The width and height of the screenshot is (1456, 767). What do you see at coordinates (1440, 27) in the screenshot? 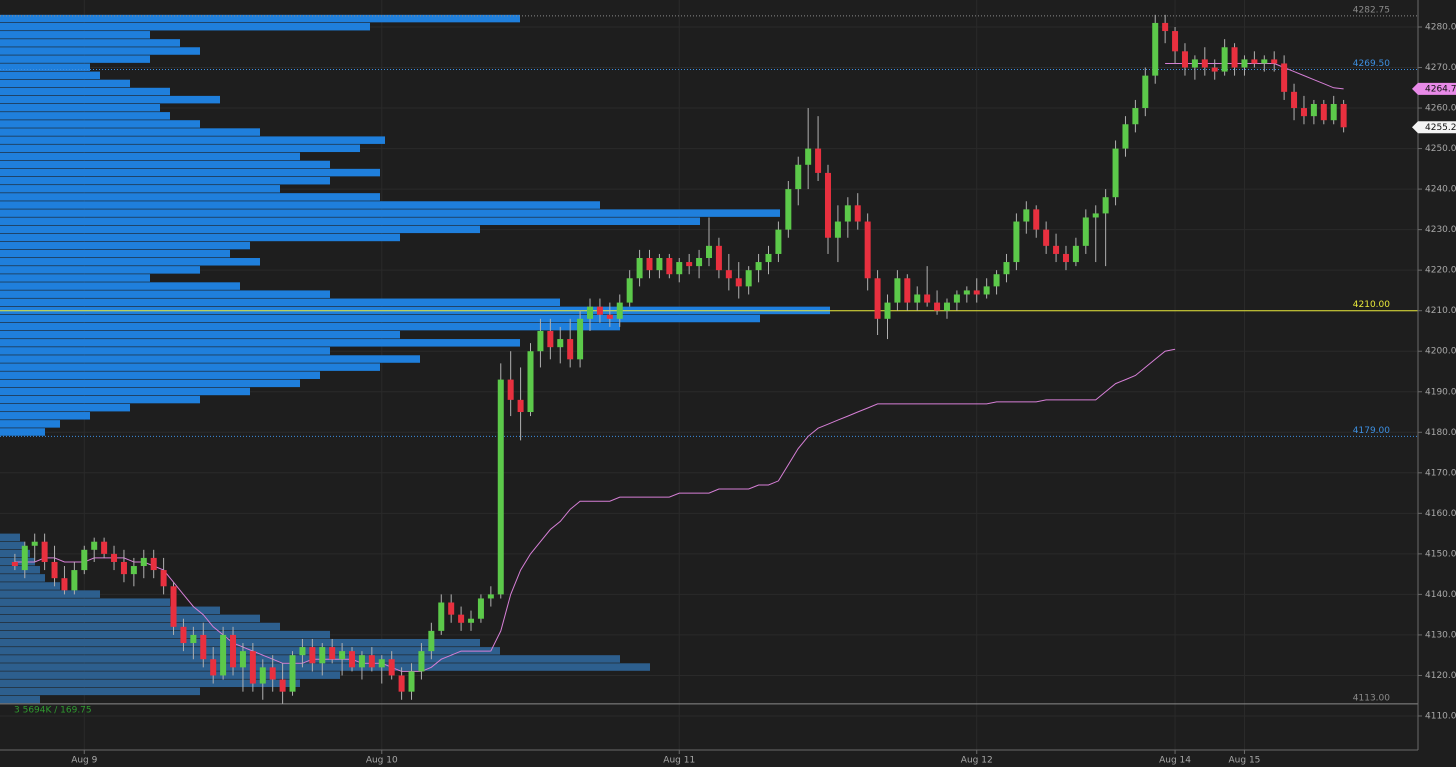
I see `y-tick-label: 4280.00` at bounding box center [1440, 27].